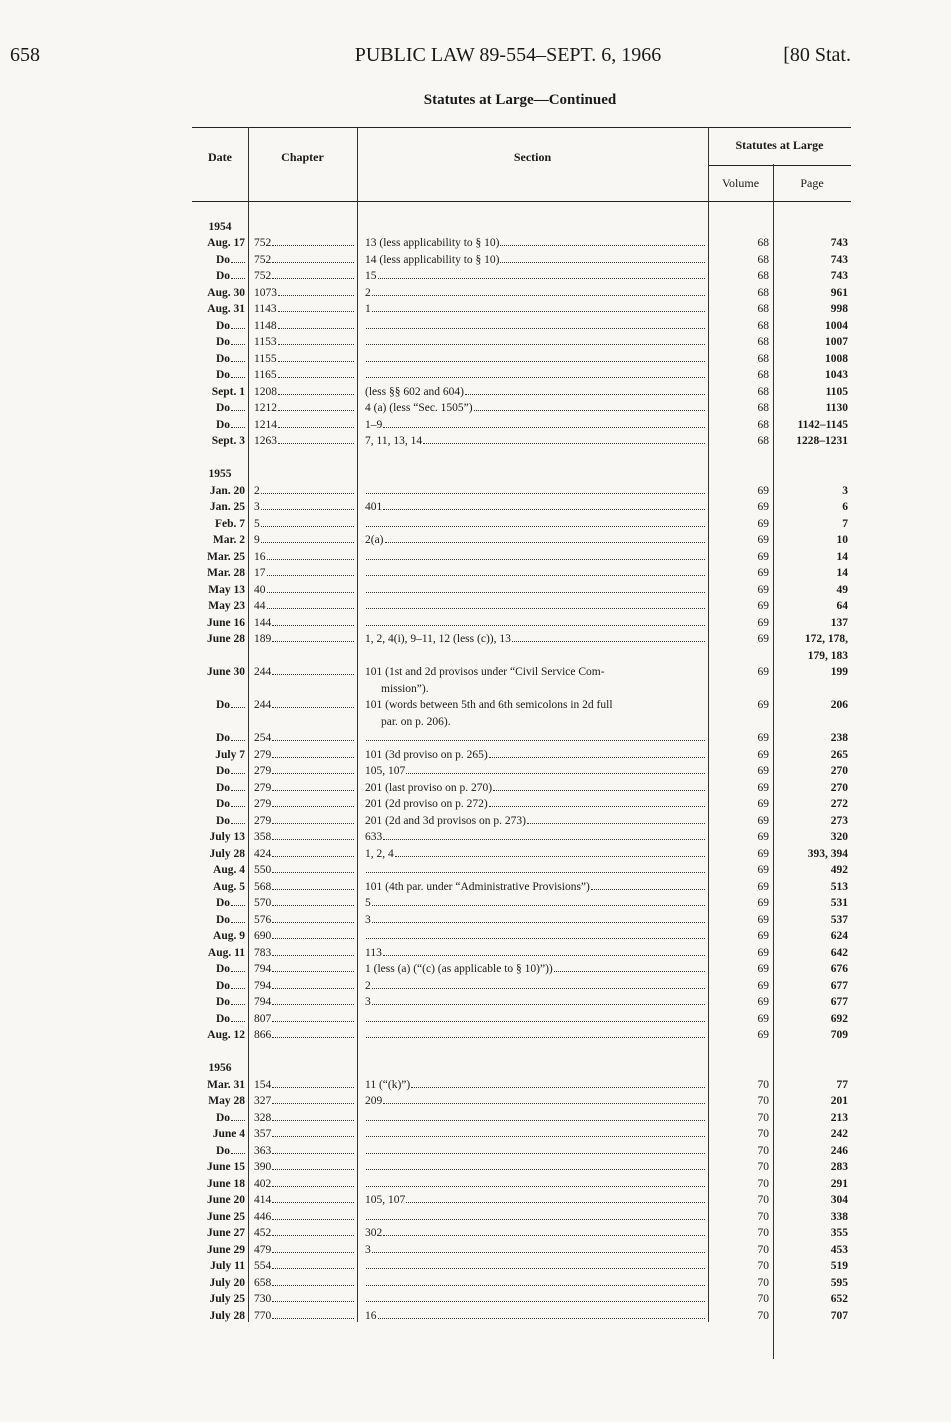  Describe the element at coordinates (302, 738) in the screenshot. I see `chapter-cell: 254` at that location.